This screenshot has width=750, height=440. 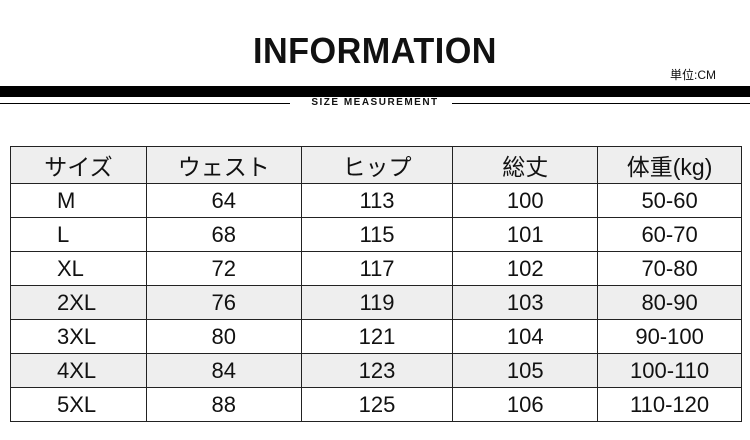 What do you see at coordinates (78, 404) in the screenshot?
I see `table-cell: 5XL` at bounding box center [78, 404].